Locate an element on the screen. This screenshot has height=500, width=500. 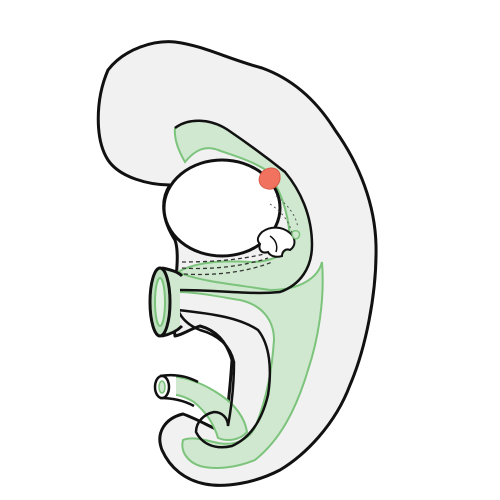
column-outline is located at coordinates (224, 378).